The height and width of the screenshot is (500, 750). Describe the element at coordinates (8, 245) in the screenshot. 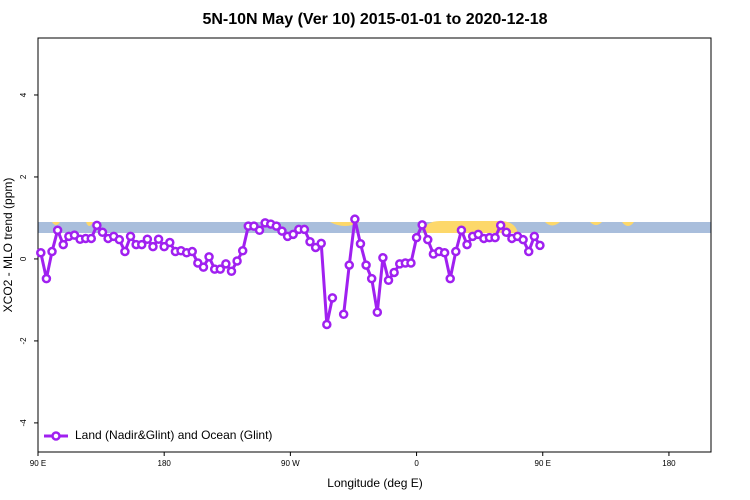

I see `y-axis-label: XCO2 - MLO trend (ppm)` at that location.